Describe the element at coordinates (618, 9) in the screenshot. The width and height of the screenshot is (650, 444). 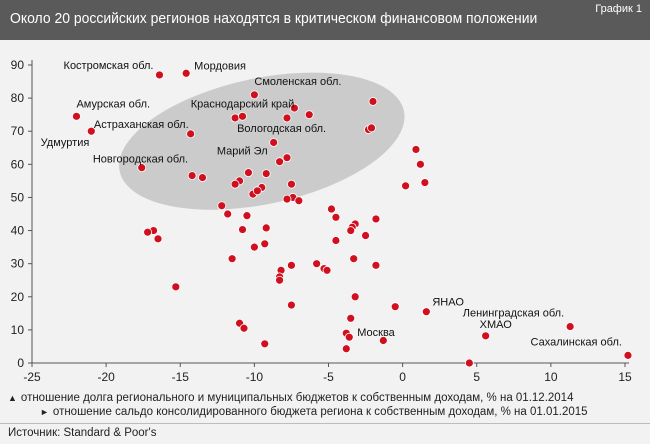
I see `figure-label: График 1` at that location.